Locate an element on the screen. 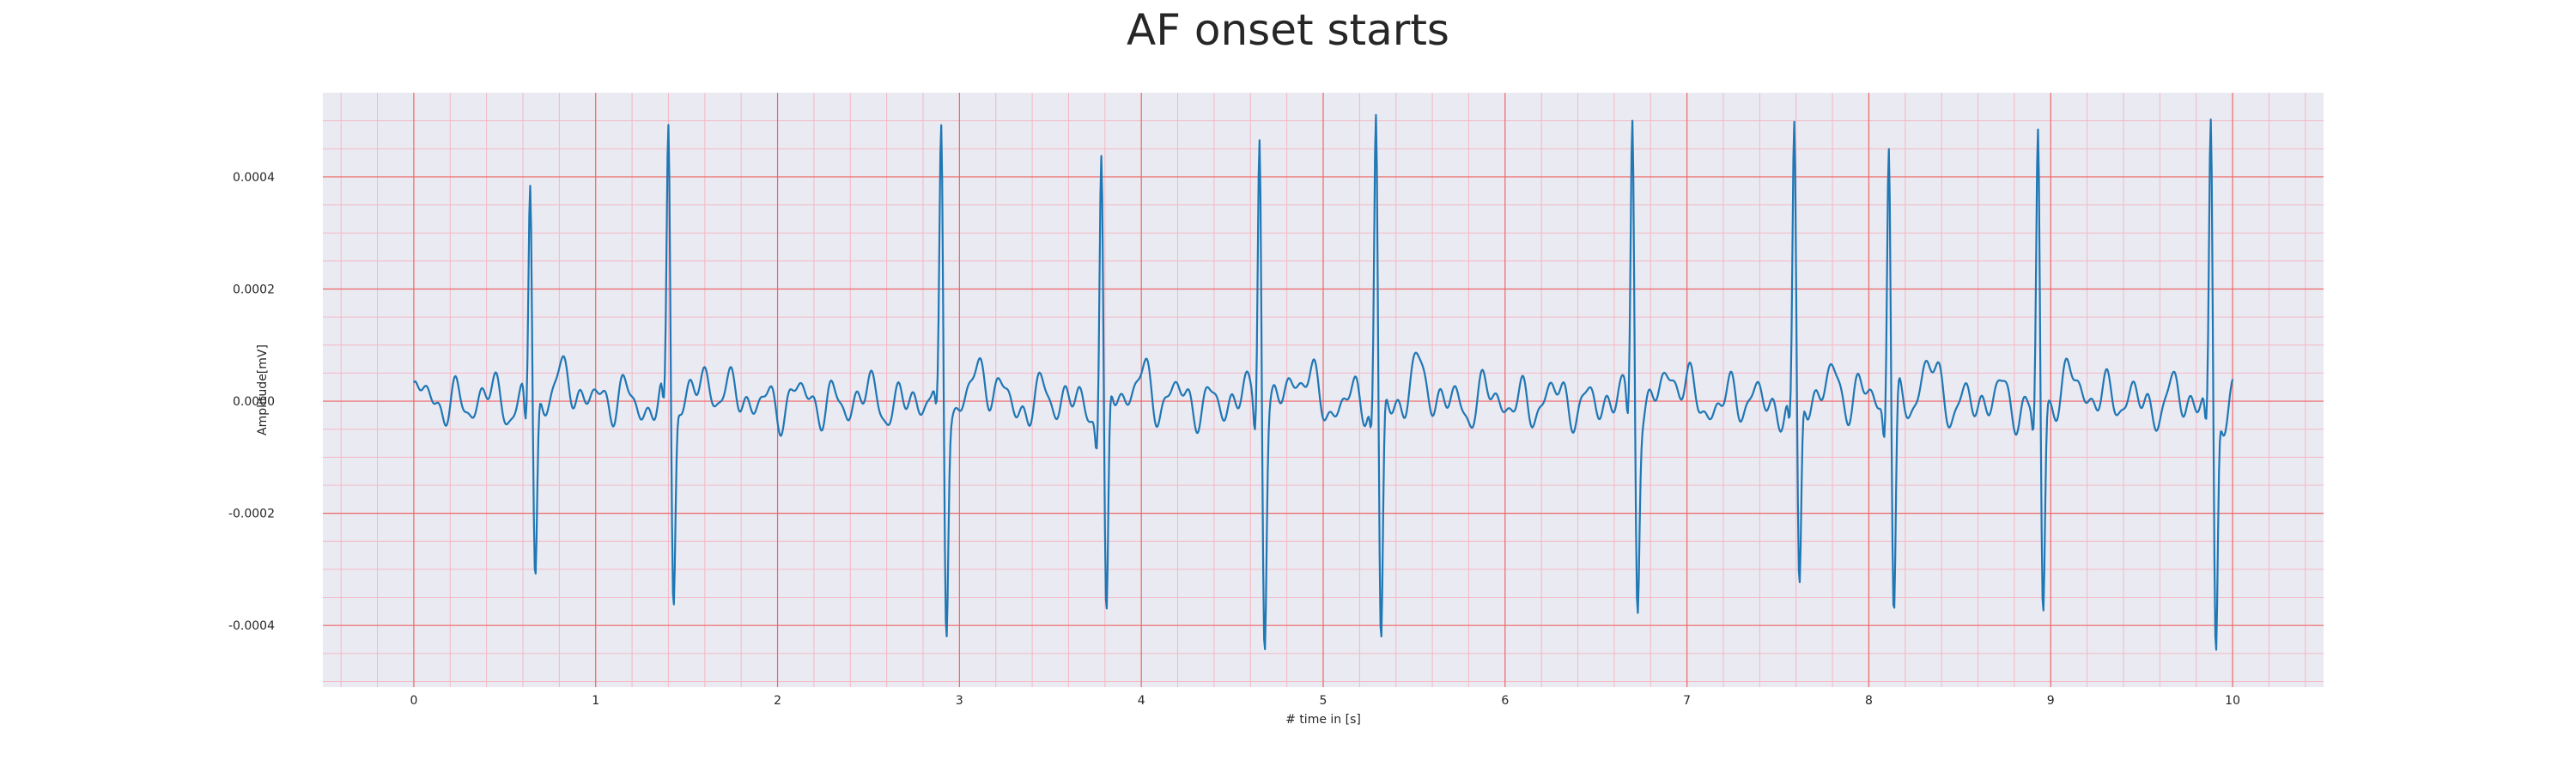 This screenshot has height=773, width=2576. x-tick-label: 3 is located at coordinates (959, 701).